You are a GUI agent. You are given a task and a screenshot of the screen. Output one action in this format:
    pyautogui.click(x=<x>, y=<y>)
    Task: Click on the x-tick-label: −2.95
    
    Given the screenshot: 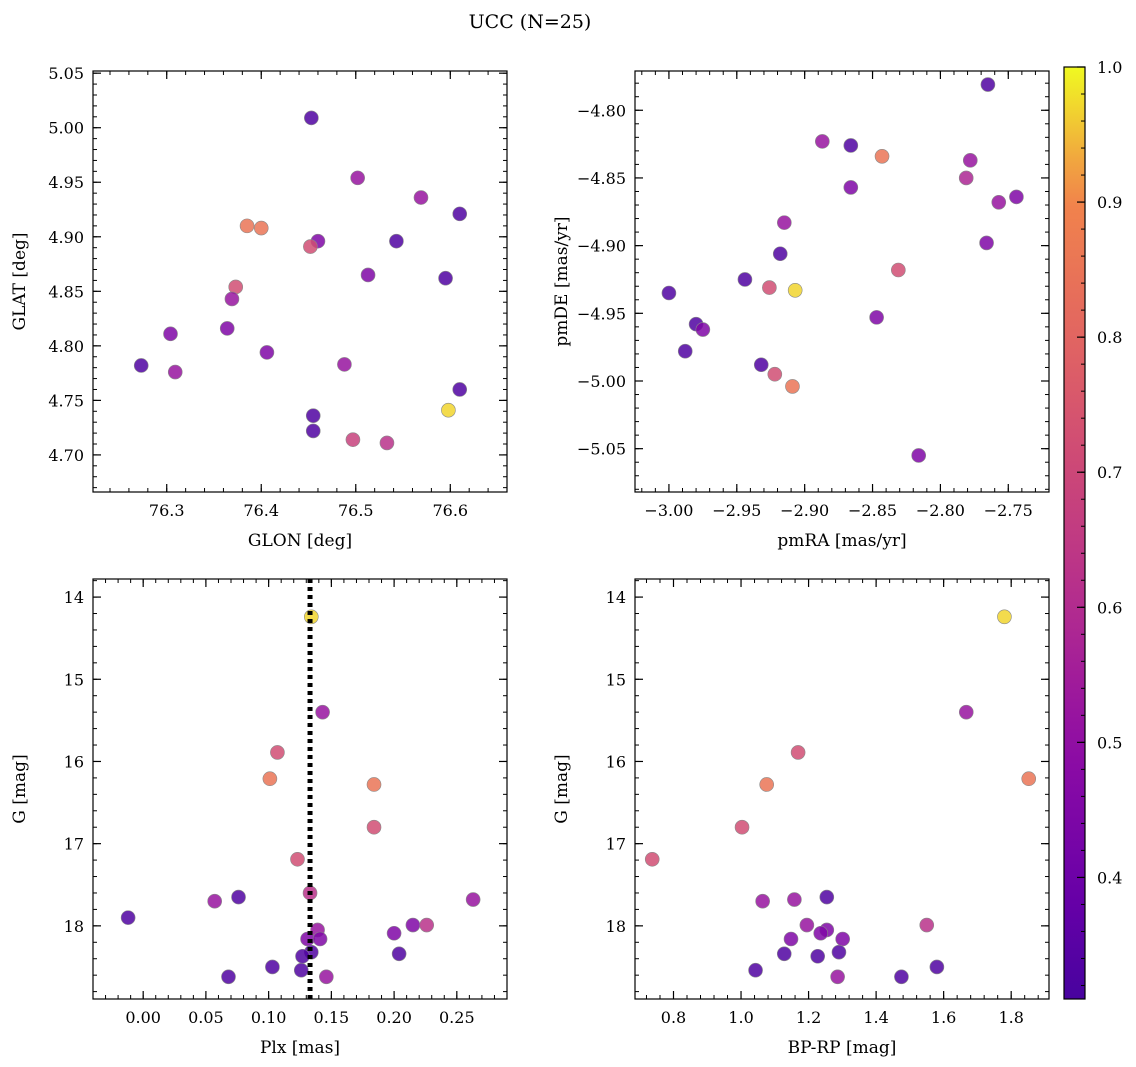 What is the action you would take?
    pyautogui.click(x=736, y=510)
    